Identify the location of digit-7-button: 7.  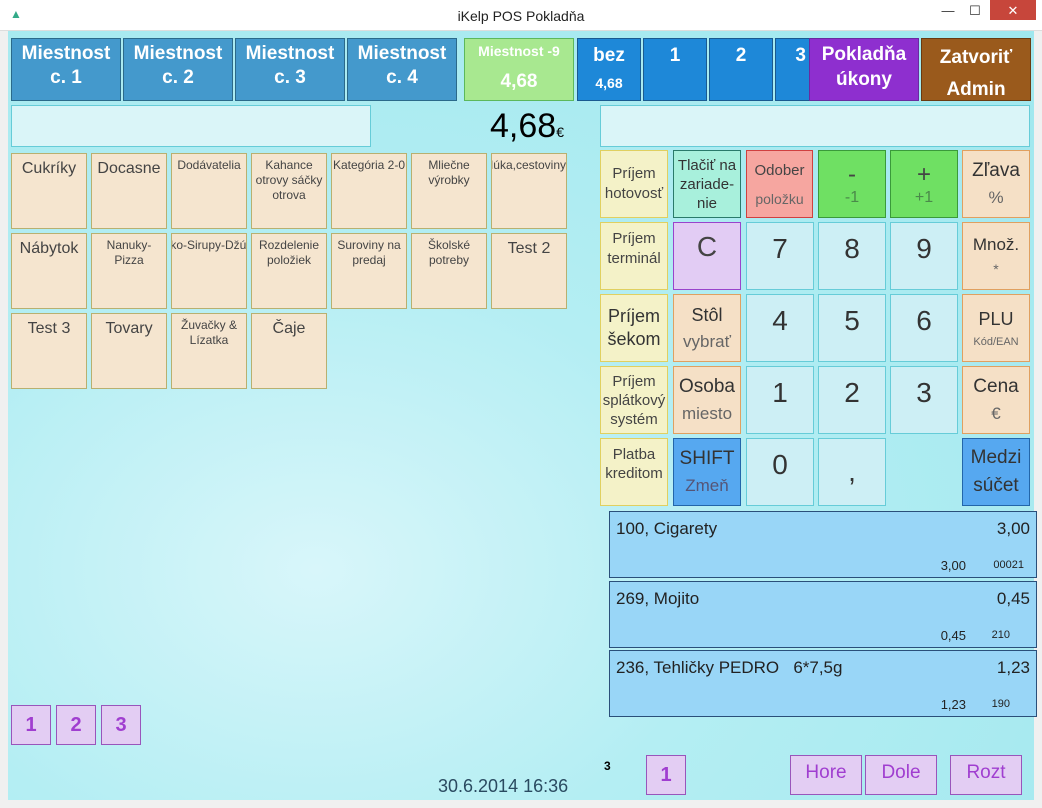
(780, 256).